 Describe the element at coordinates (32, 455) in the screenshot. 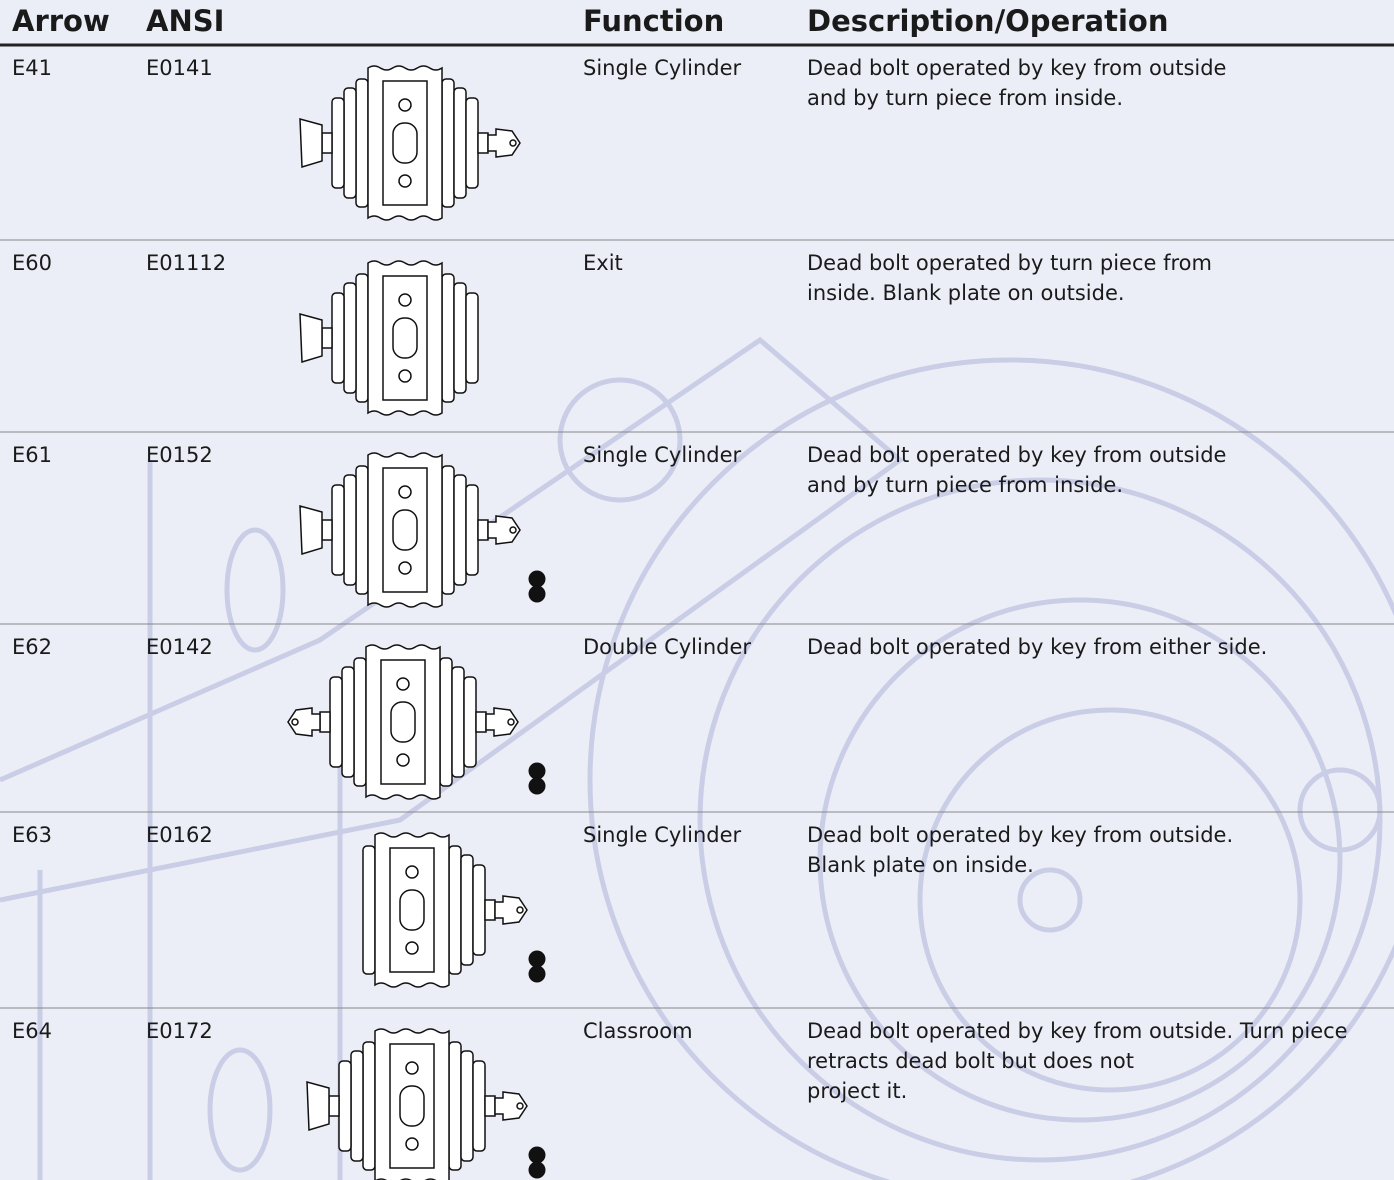

I see `arrow-cell: E61` at that location.